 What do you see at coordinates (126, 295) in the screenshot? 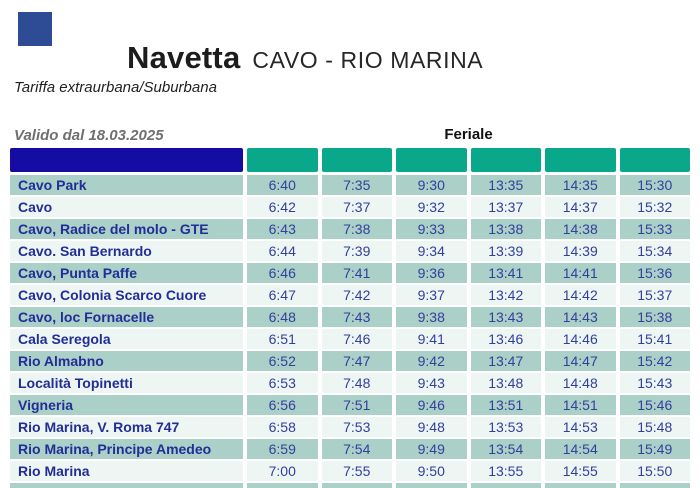
I see `station-name: Cavo, Colonia Scarco Cuore` at bounding box center [126, 295].